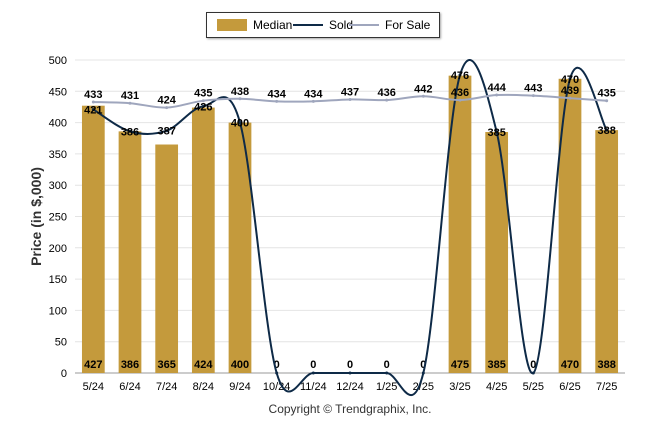  Describe the element at coordinates (130, 132) in the screenshot. I see `data-label-sold: 386` at that location.